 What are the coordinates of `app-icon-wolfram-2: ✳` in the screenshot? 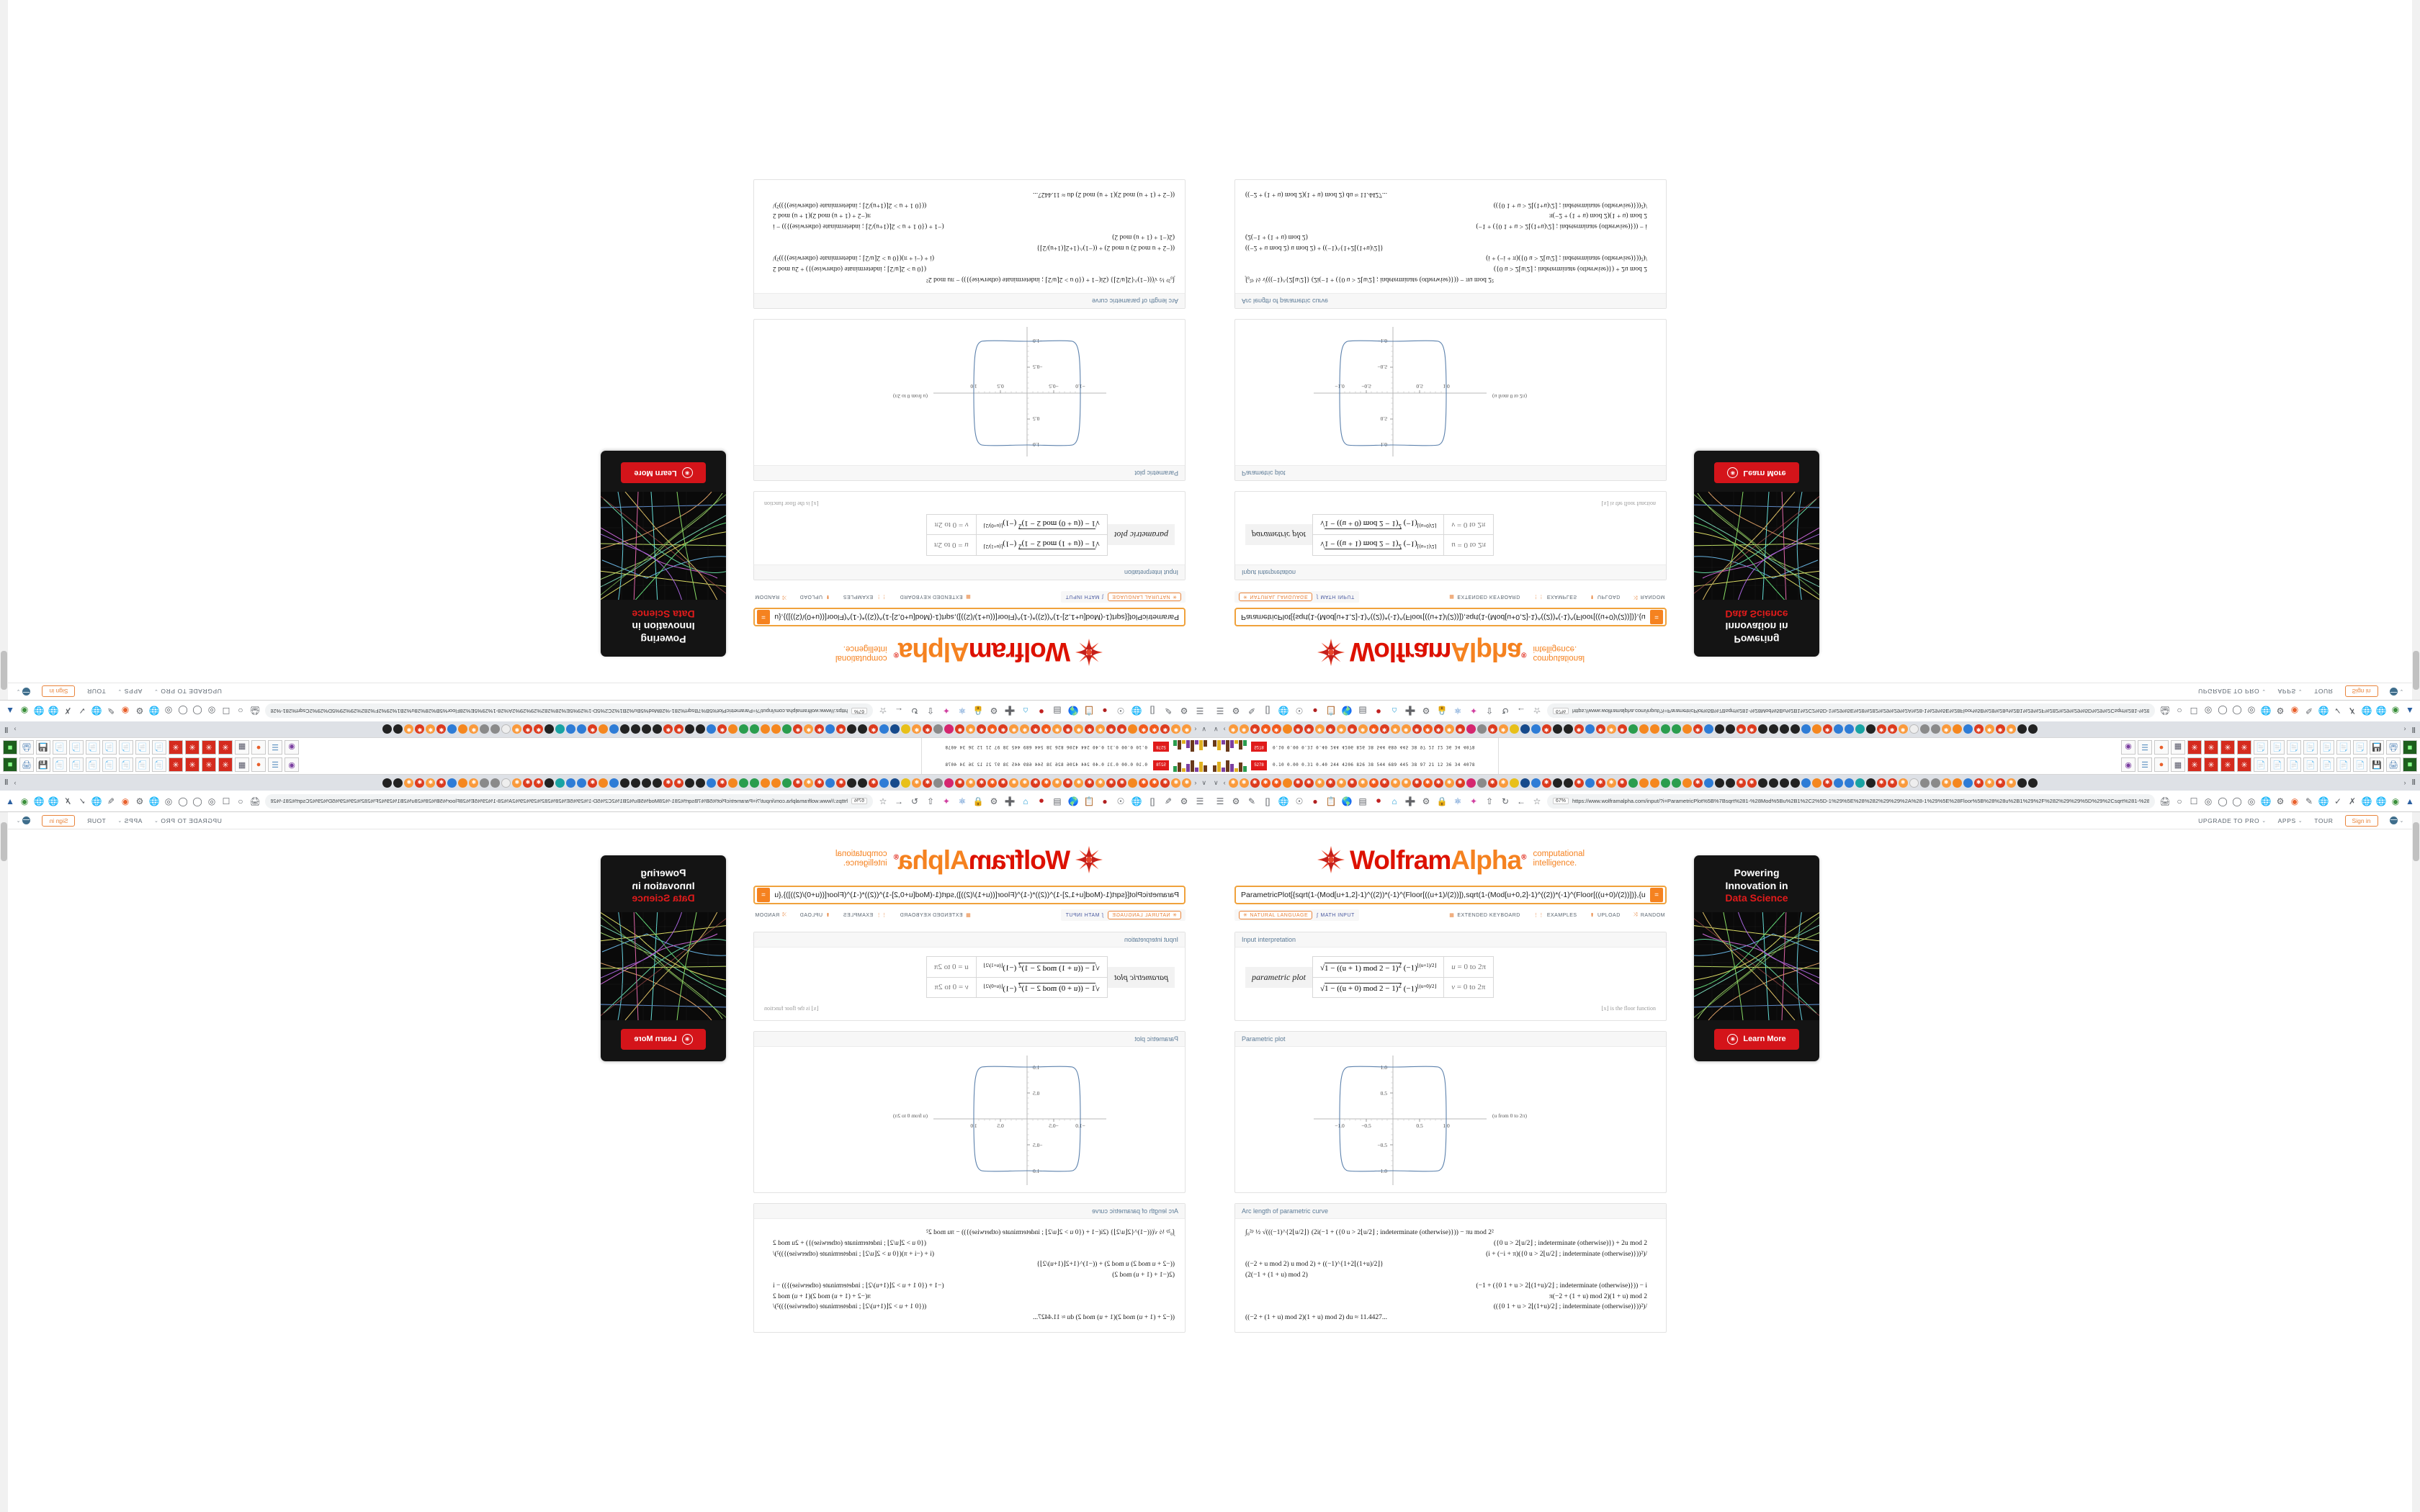 It's located at (2211, 747).